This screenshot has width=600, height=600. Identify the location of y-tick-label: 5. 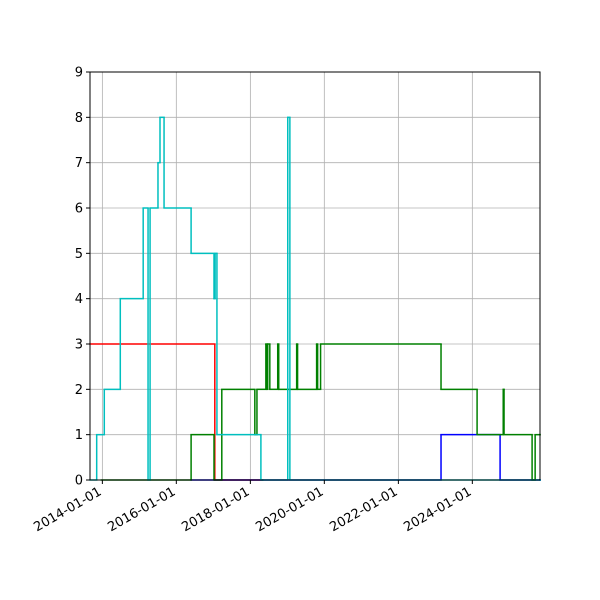
(79, 254).